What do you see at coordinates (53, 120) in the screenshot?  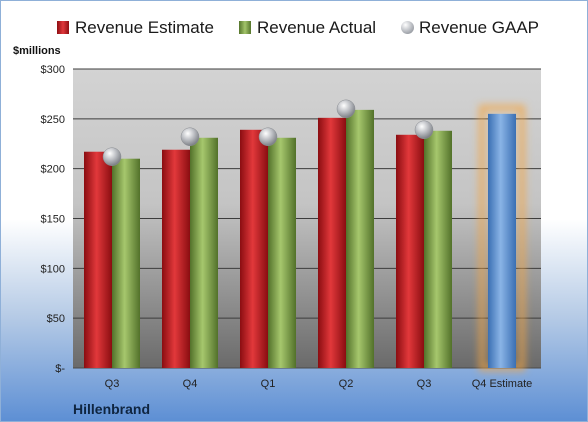 I see `y-tick-label: $250` at bounding box center [53, 120].